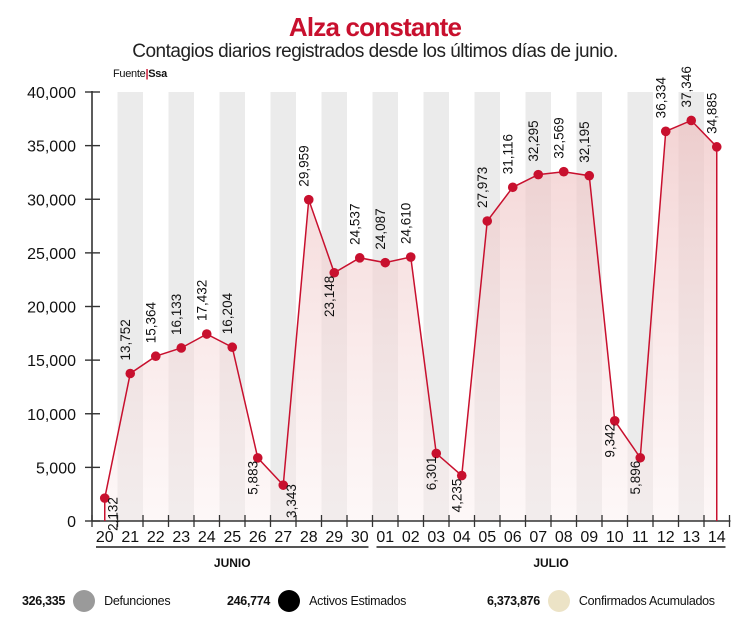 The image size is (750, 625). I want to click on data-label: 27,973, so click(482, 187).